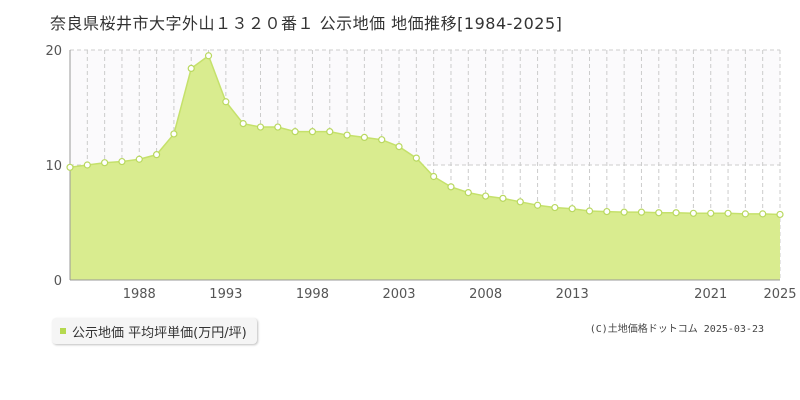 The image size is (800, 400). I want to click on credit-text: (C)土地価格ドットコム 2025-03-23, so click(676, 329).